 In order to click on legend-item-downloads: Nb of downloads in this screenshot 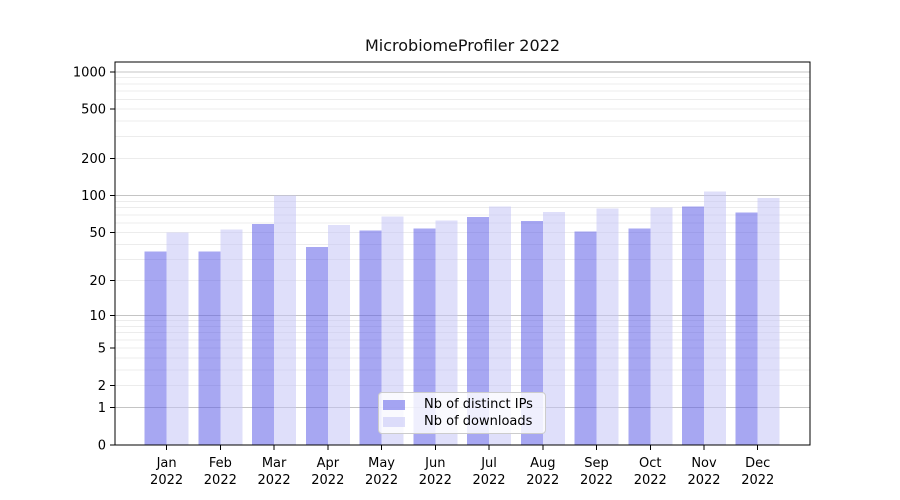, I will do `click(461, 421)`.